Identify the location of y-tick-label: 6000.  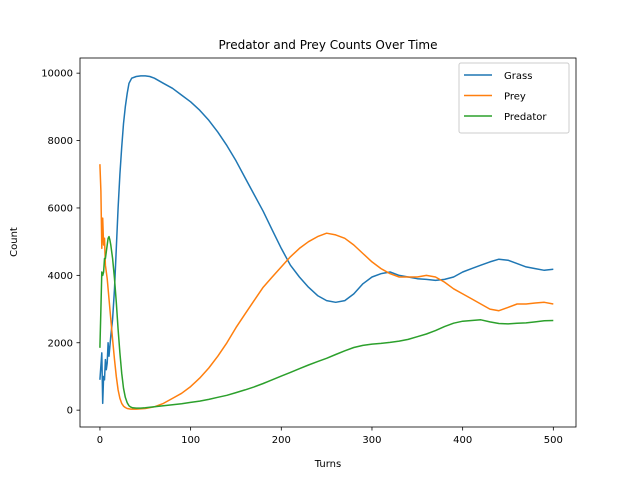
(60, 208).